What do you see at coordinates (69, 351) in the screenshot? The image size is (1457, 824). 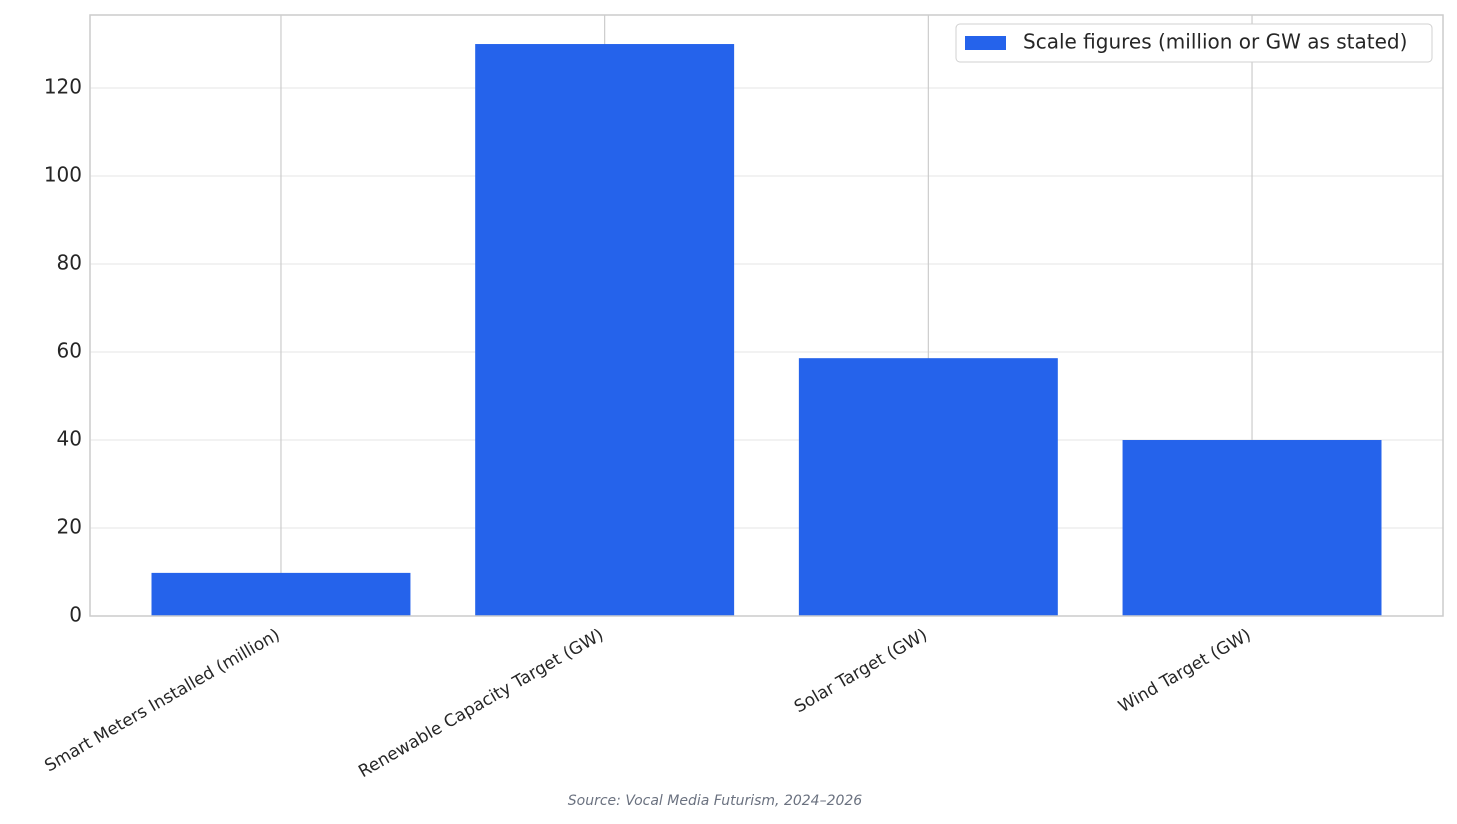 I see `y-tick-label: 60` at bounding box center [69, 351].